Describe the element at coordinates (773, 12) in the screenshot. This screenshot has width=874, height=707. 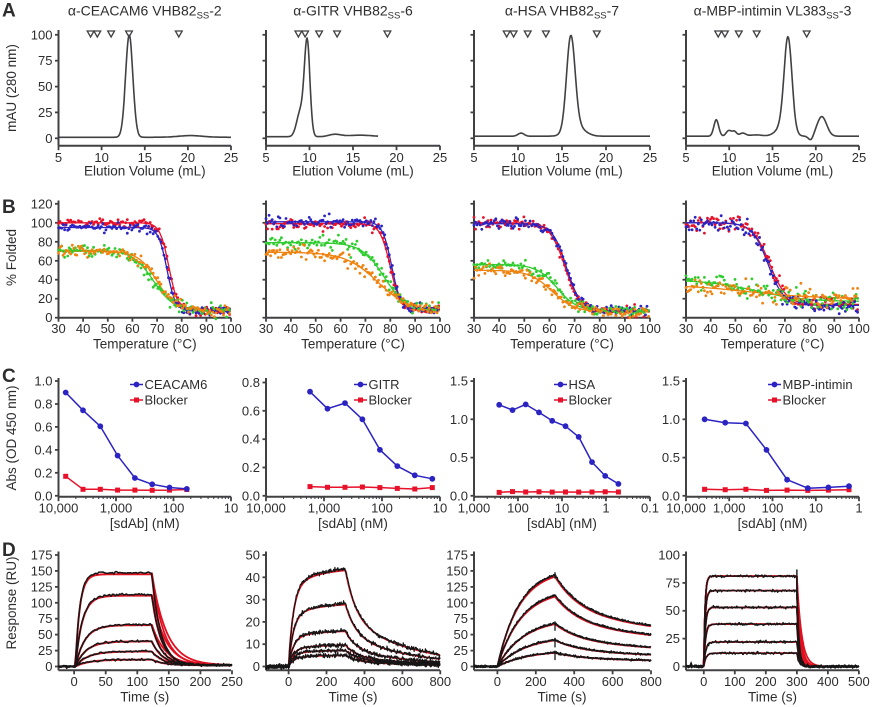
I see `svg-text: α-MBP-intimin VL383SS-3` at that location.